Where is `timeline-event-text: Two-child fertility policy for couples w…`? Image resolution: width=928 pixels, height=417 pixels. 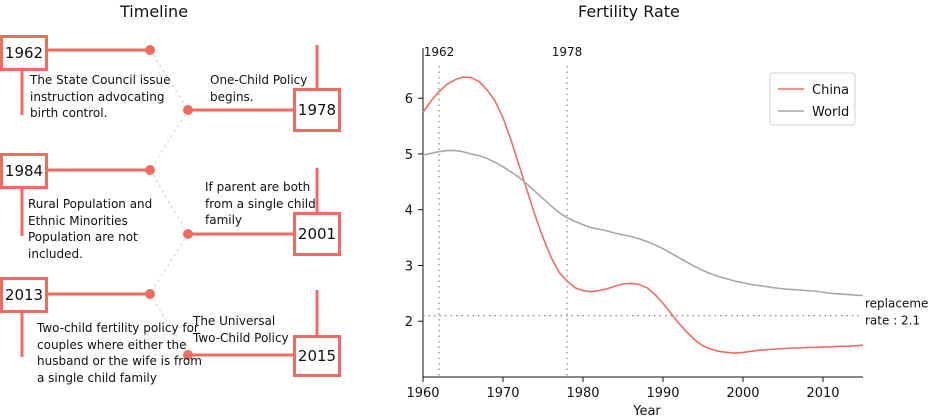 timeline-event-text: Two-child fertility policy for couples w… is located at coordinates (119, 353).